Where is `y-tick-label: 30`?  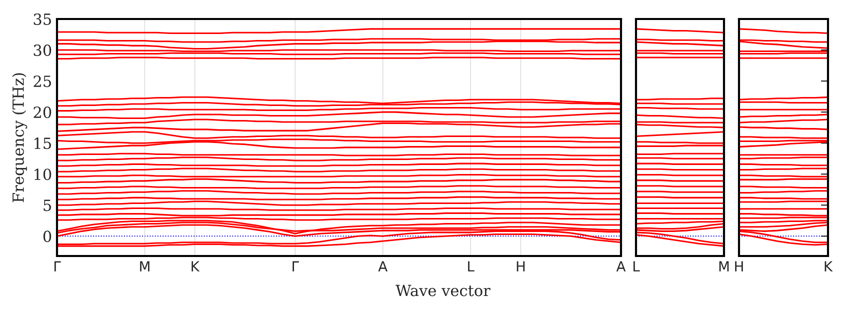 y-tick-label: 30 is located at coordinates (43, 50).